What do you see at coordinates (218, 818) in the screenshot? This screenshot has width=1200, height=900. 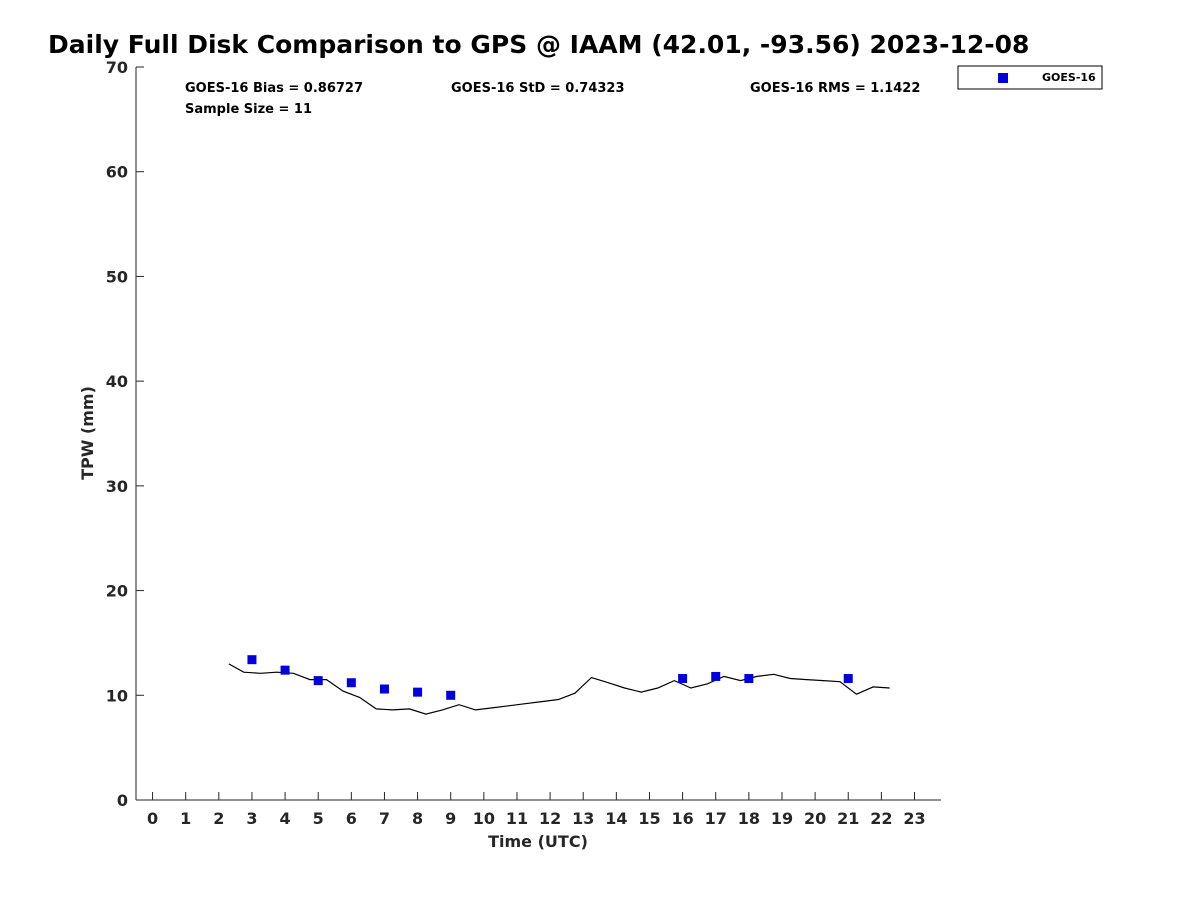 I see `x-tick-label: 2` at bounding box center [218, 818].